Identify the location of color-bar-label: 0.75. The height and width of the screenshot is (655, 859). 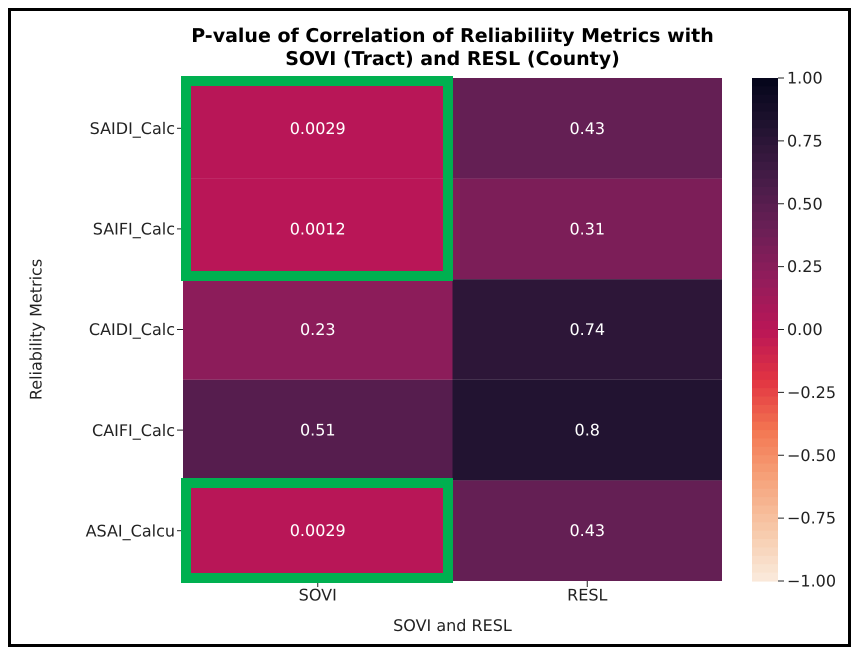
(805, 140).